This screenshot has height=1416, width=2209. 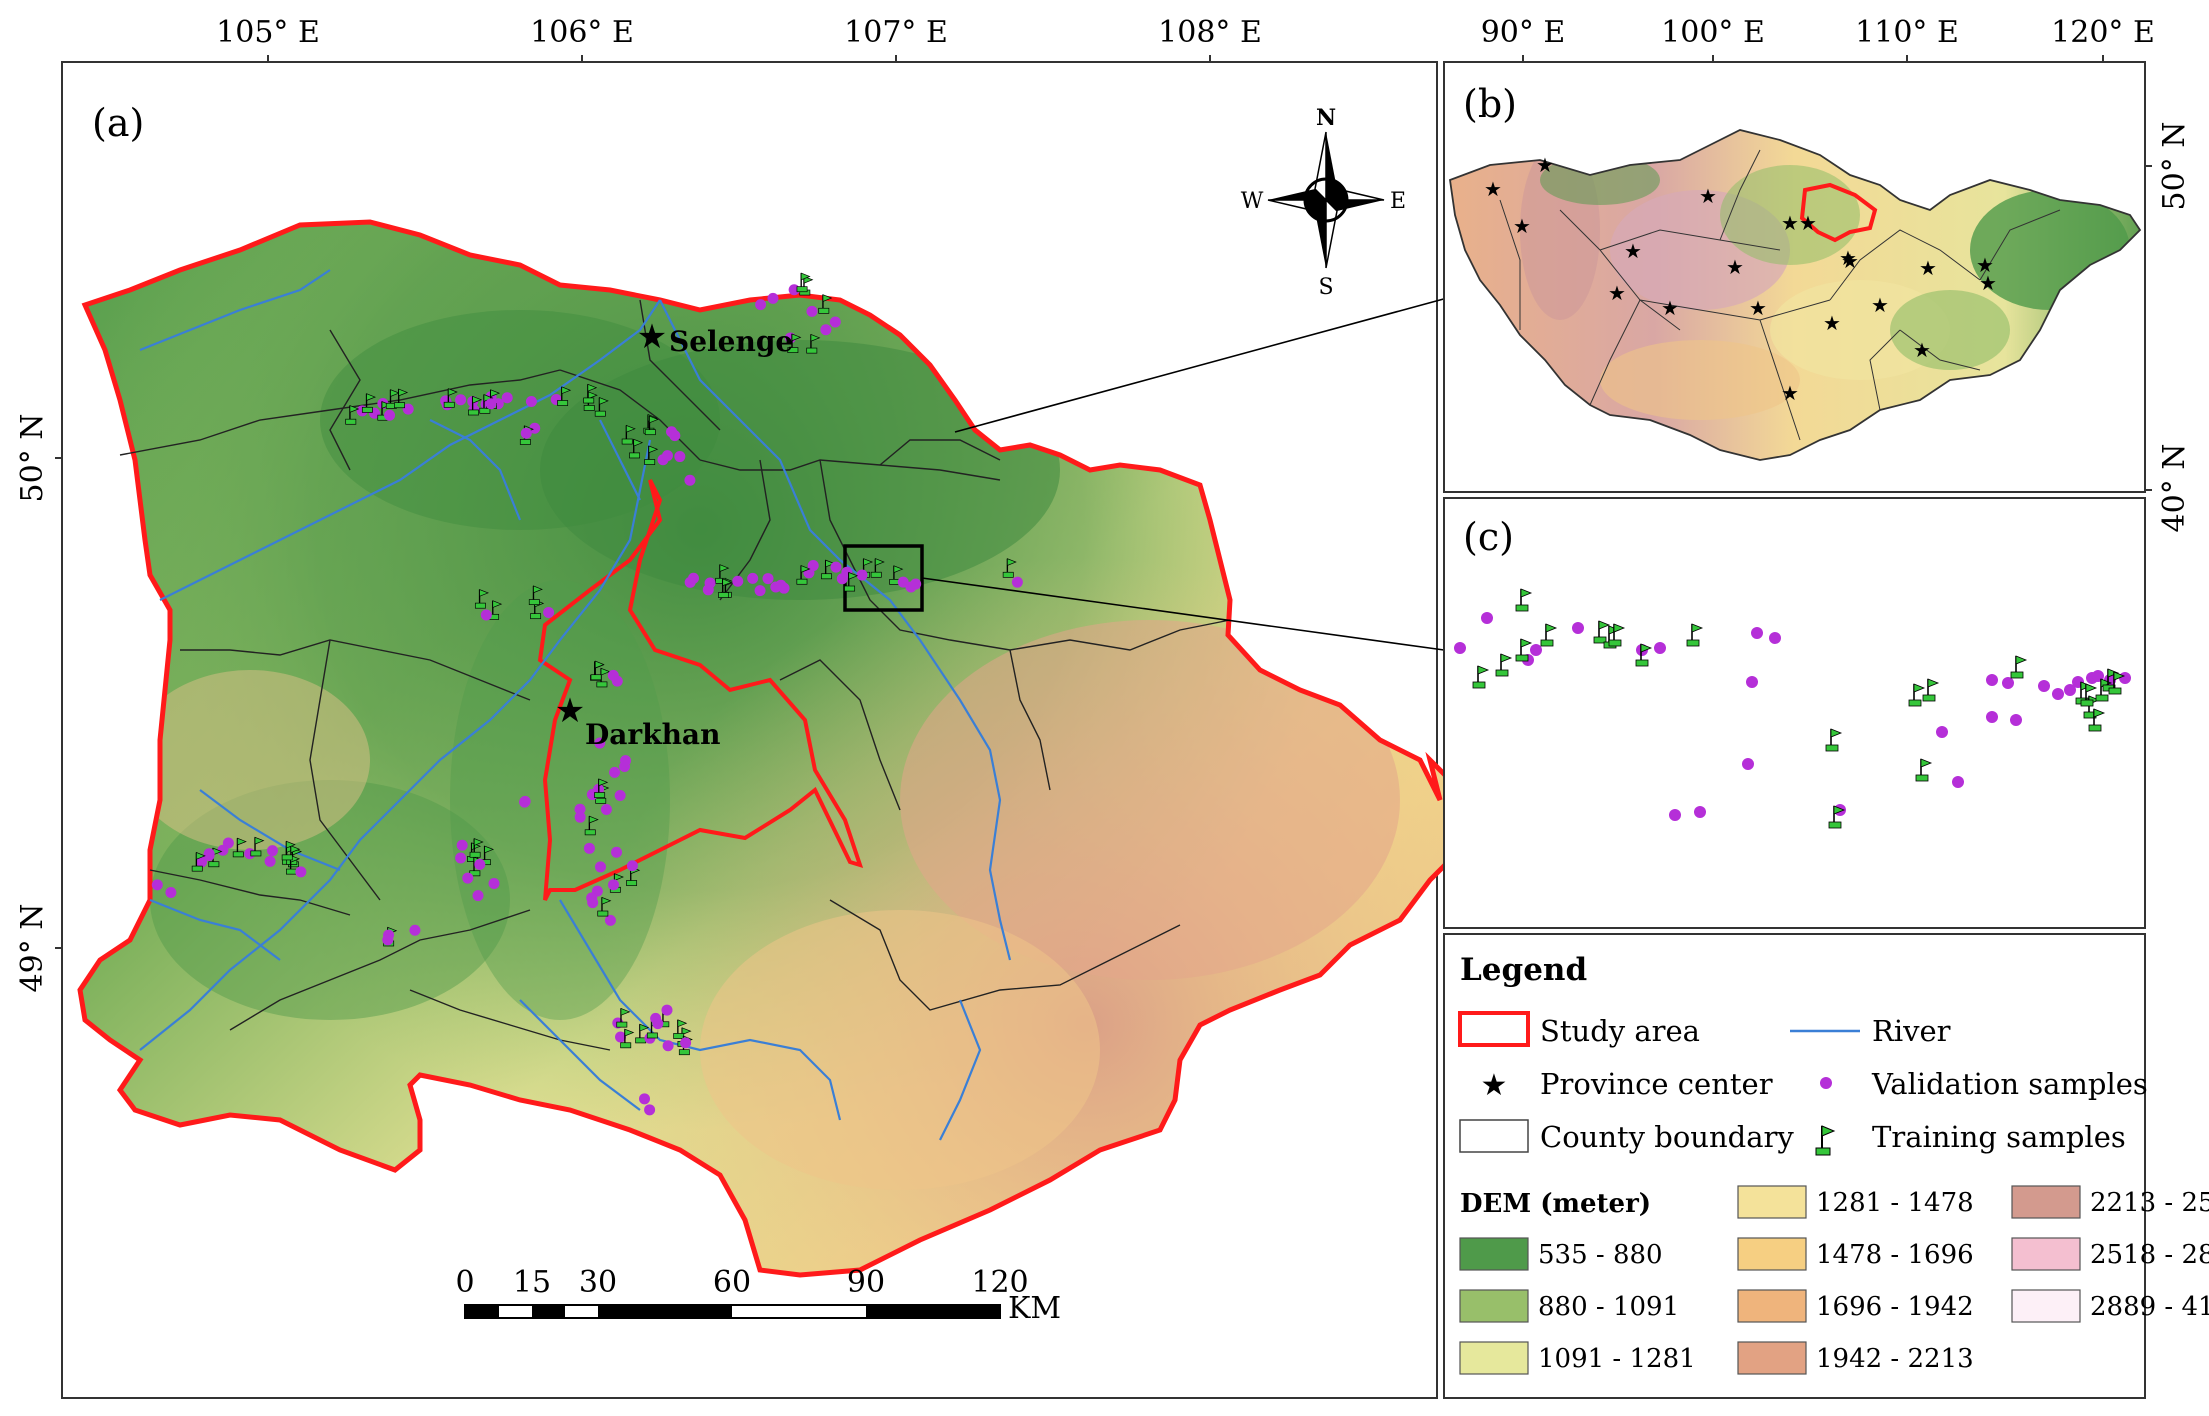 I want to click on dem-class-label: 535 - 880, so click(x=1600, y=1255).